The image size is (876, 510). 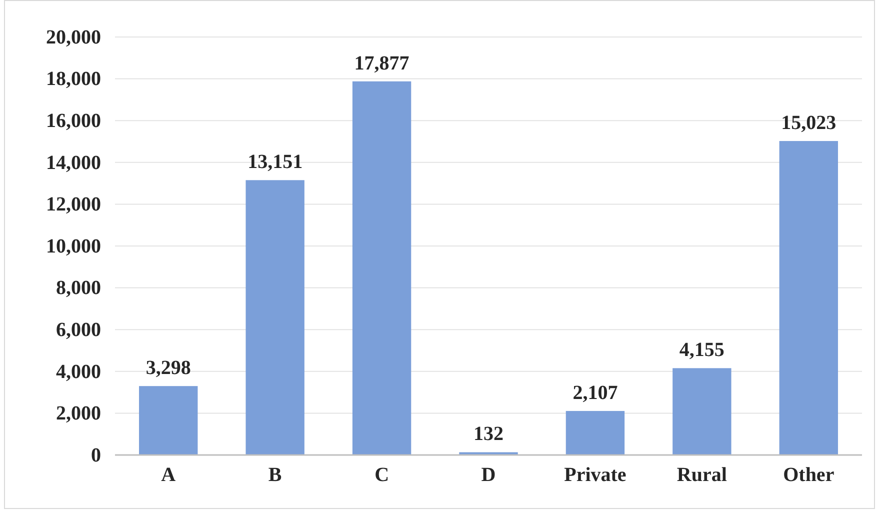 I want to click on y-tick-label: 18,000, so click(x=73, y=79).